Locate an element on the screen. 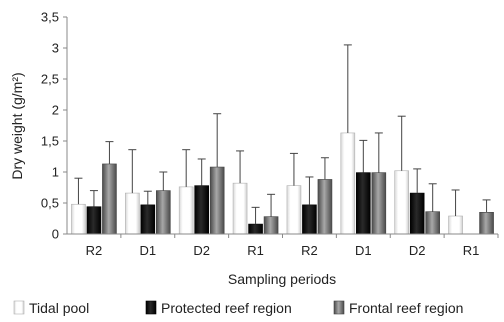  y-axis-title: Dry weight (g/m²) is located at coordinates (17, 125).